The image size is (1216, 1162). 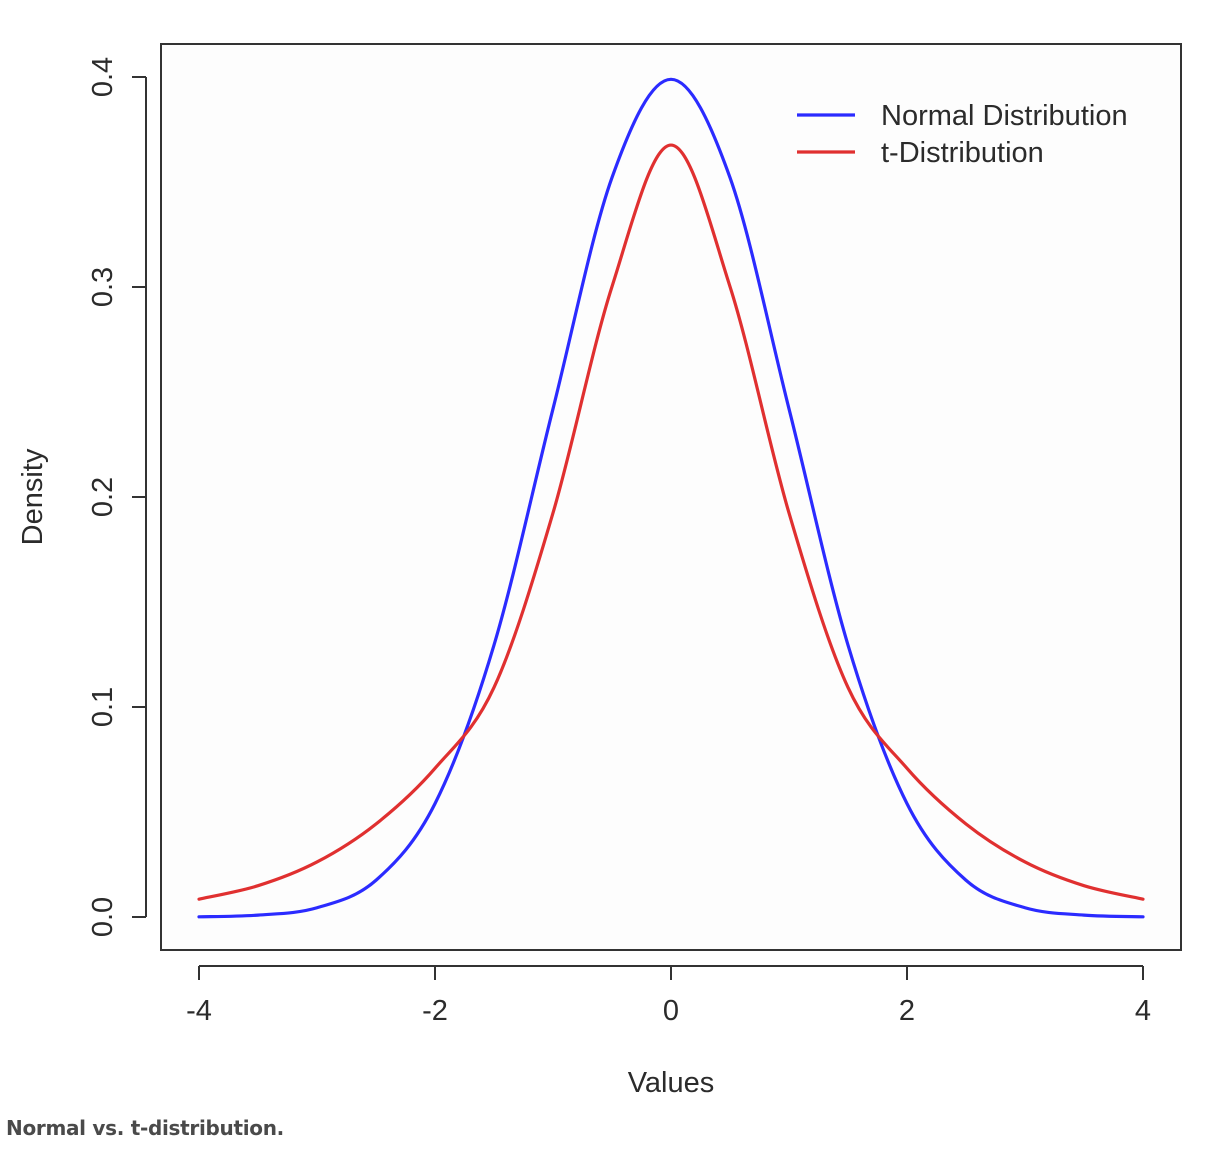 I want to click on legend-label-normal-distribution: Normal Distribution, so click(x=1004, y=116).